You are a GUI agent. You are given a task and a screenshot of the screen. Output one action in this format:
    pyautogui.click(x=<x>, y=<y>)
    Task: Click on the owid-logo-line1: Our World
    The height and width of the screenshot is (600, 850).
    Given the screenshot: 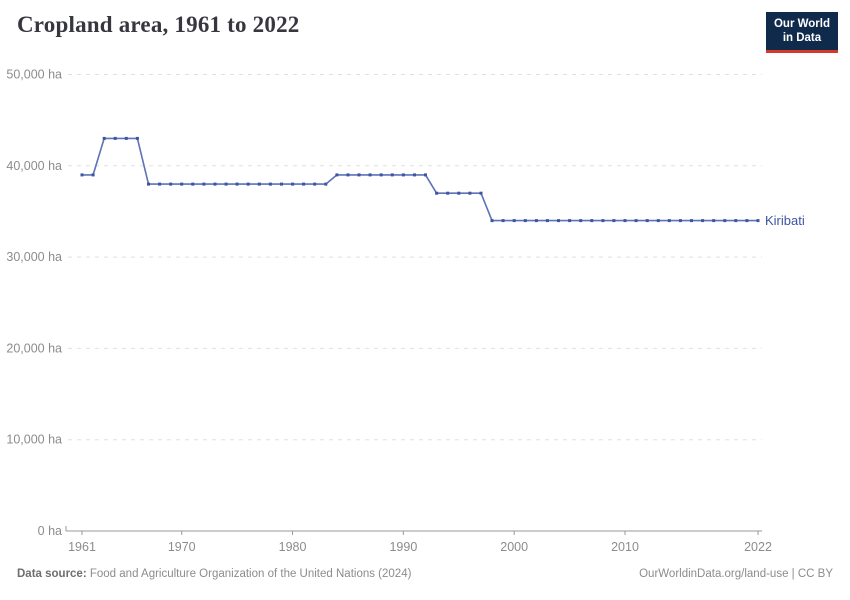 What is the action you would take?
    pyautogui.click(x=801, y=24)
    